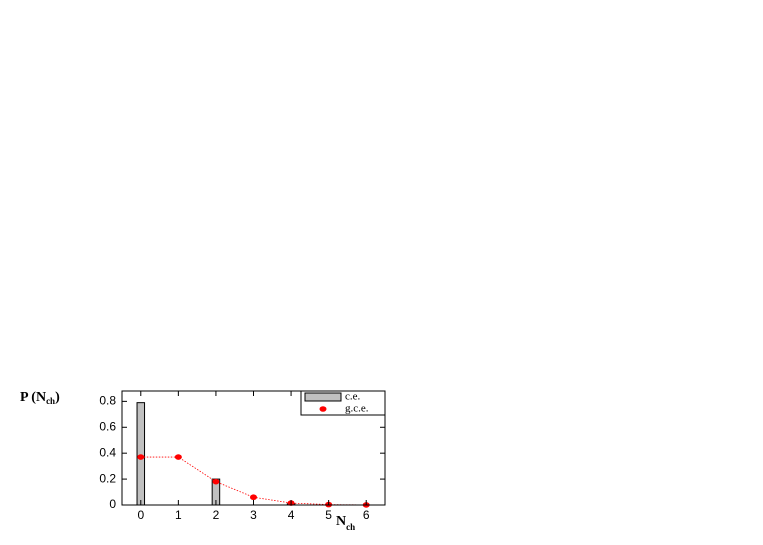 The height and width of the screenshot is (545, 763). Describe the element at coordinates (107, 478) in the screenshot. I see `y-tick-label: 0.2` at that location.